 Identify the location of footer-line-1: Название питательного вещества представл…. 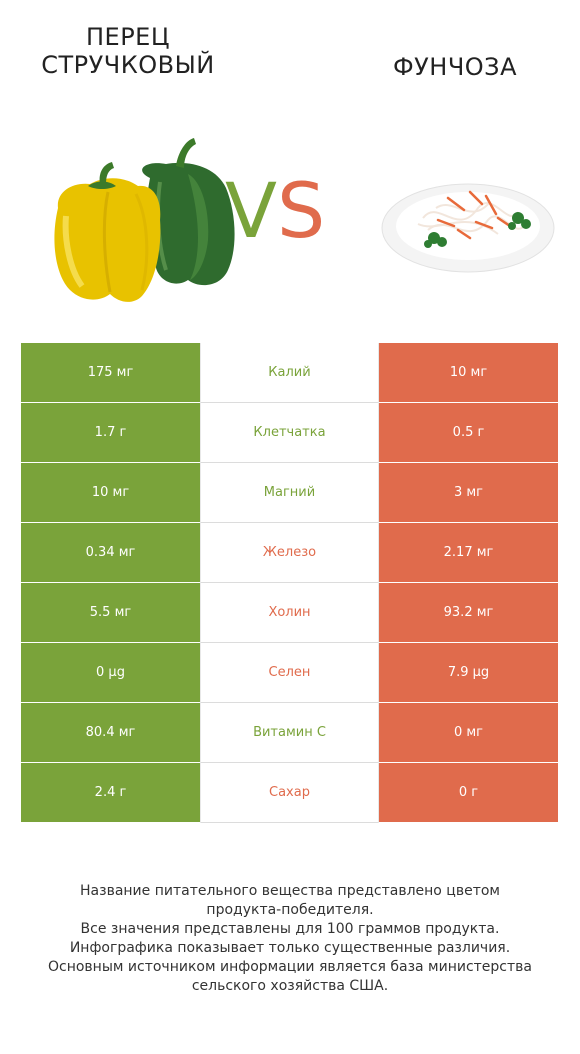
(290, 891).